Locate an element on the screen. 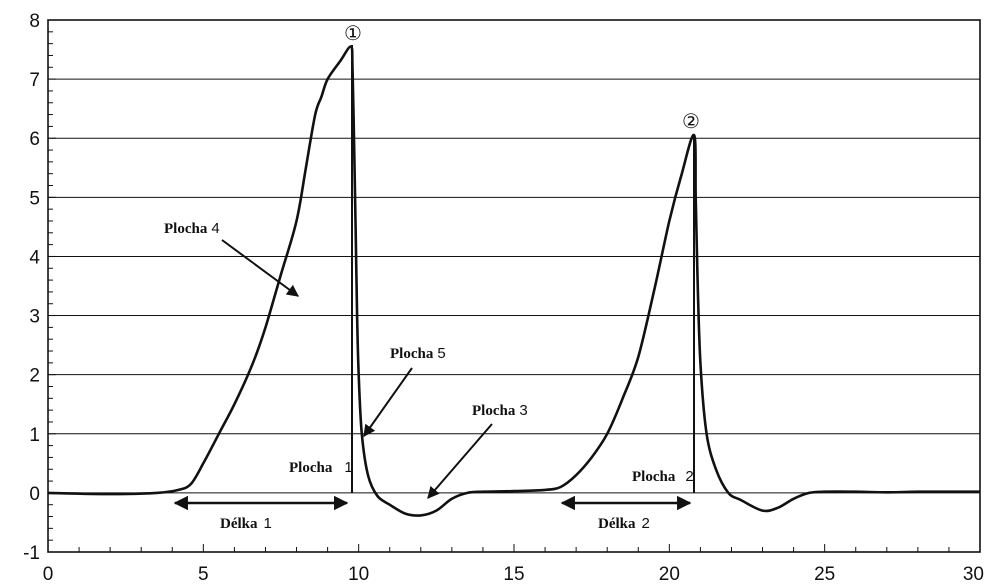 The width and height of the screenshot is (995, 586). plocha2-label: Plocha 2 is located at coordinates (663, 476).